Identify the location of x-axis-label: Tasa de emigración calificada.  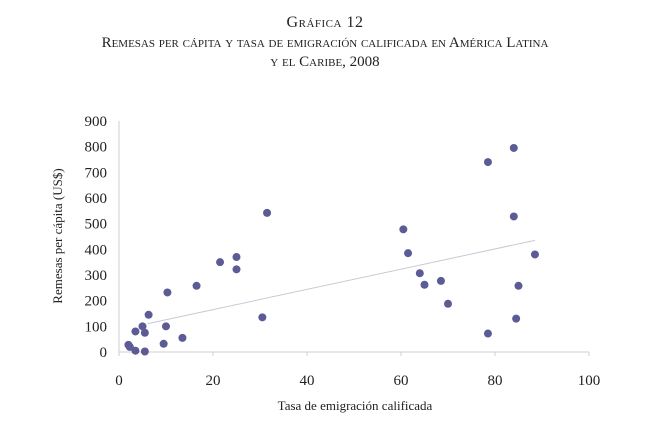
(355, 405).